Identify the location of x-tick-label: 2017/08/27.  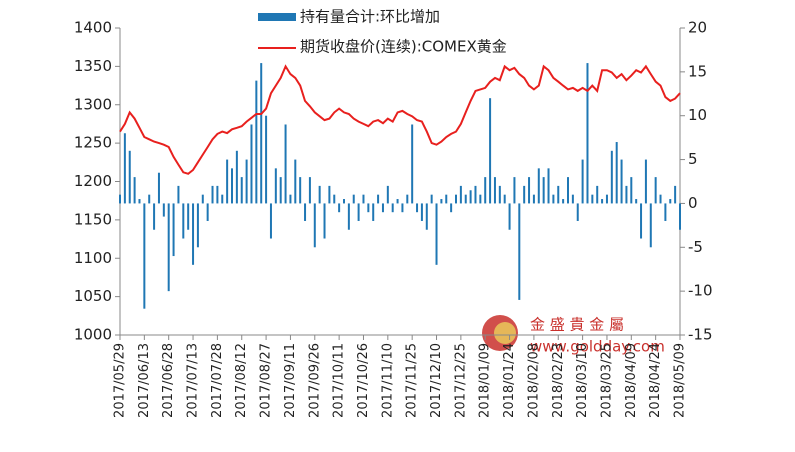
(266, 380).